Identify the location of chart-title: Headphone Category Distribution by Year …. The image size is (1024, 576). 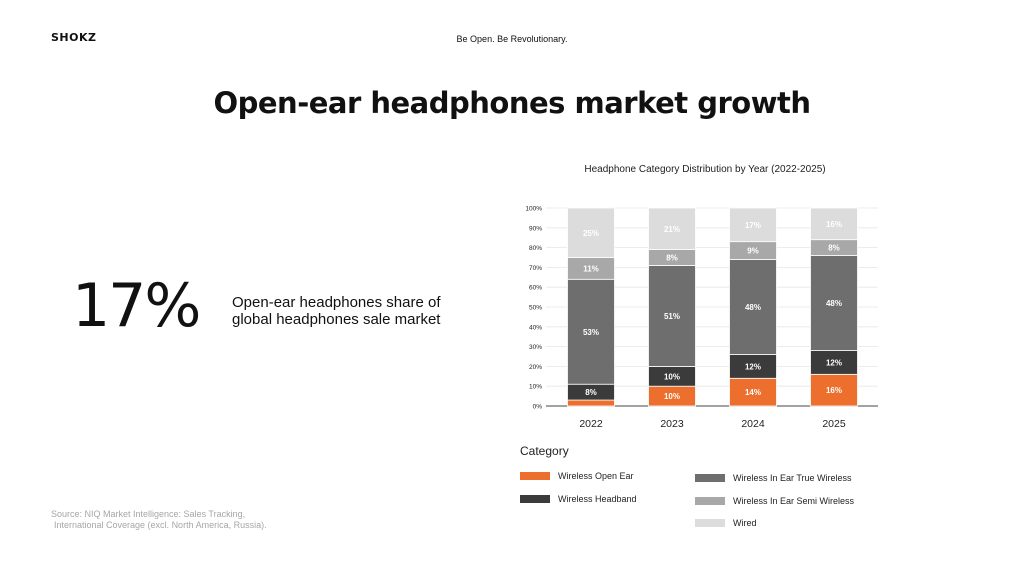
(705, 169).